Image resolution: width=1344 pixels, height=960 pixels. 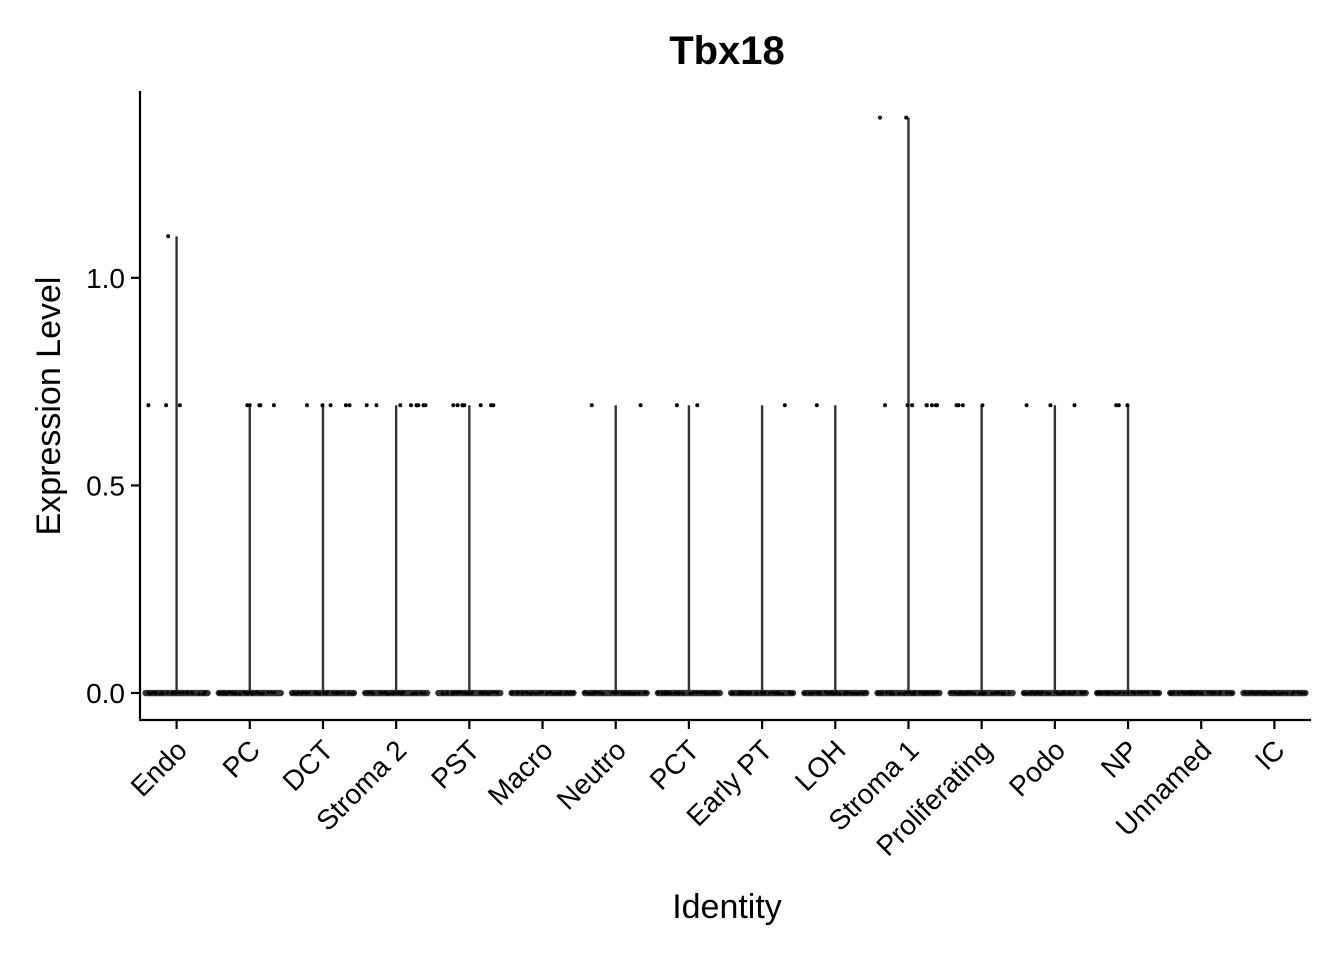 I want to click on y-tick-label: 1.0, so click(x=105, y=278).